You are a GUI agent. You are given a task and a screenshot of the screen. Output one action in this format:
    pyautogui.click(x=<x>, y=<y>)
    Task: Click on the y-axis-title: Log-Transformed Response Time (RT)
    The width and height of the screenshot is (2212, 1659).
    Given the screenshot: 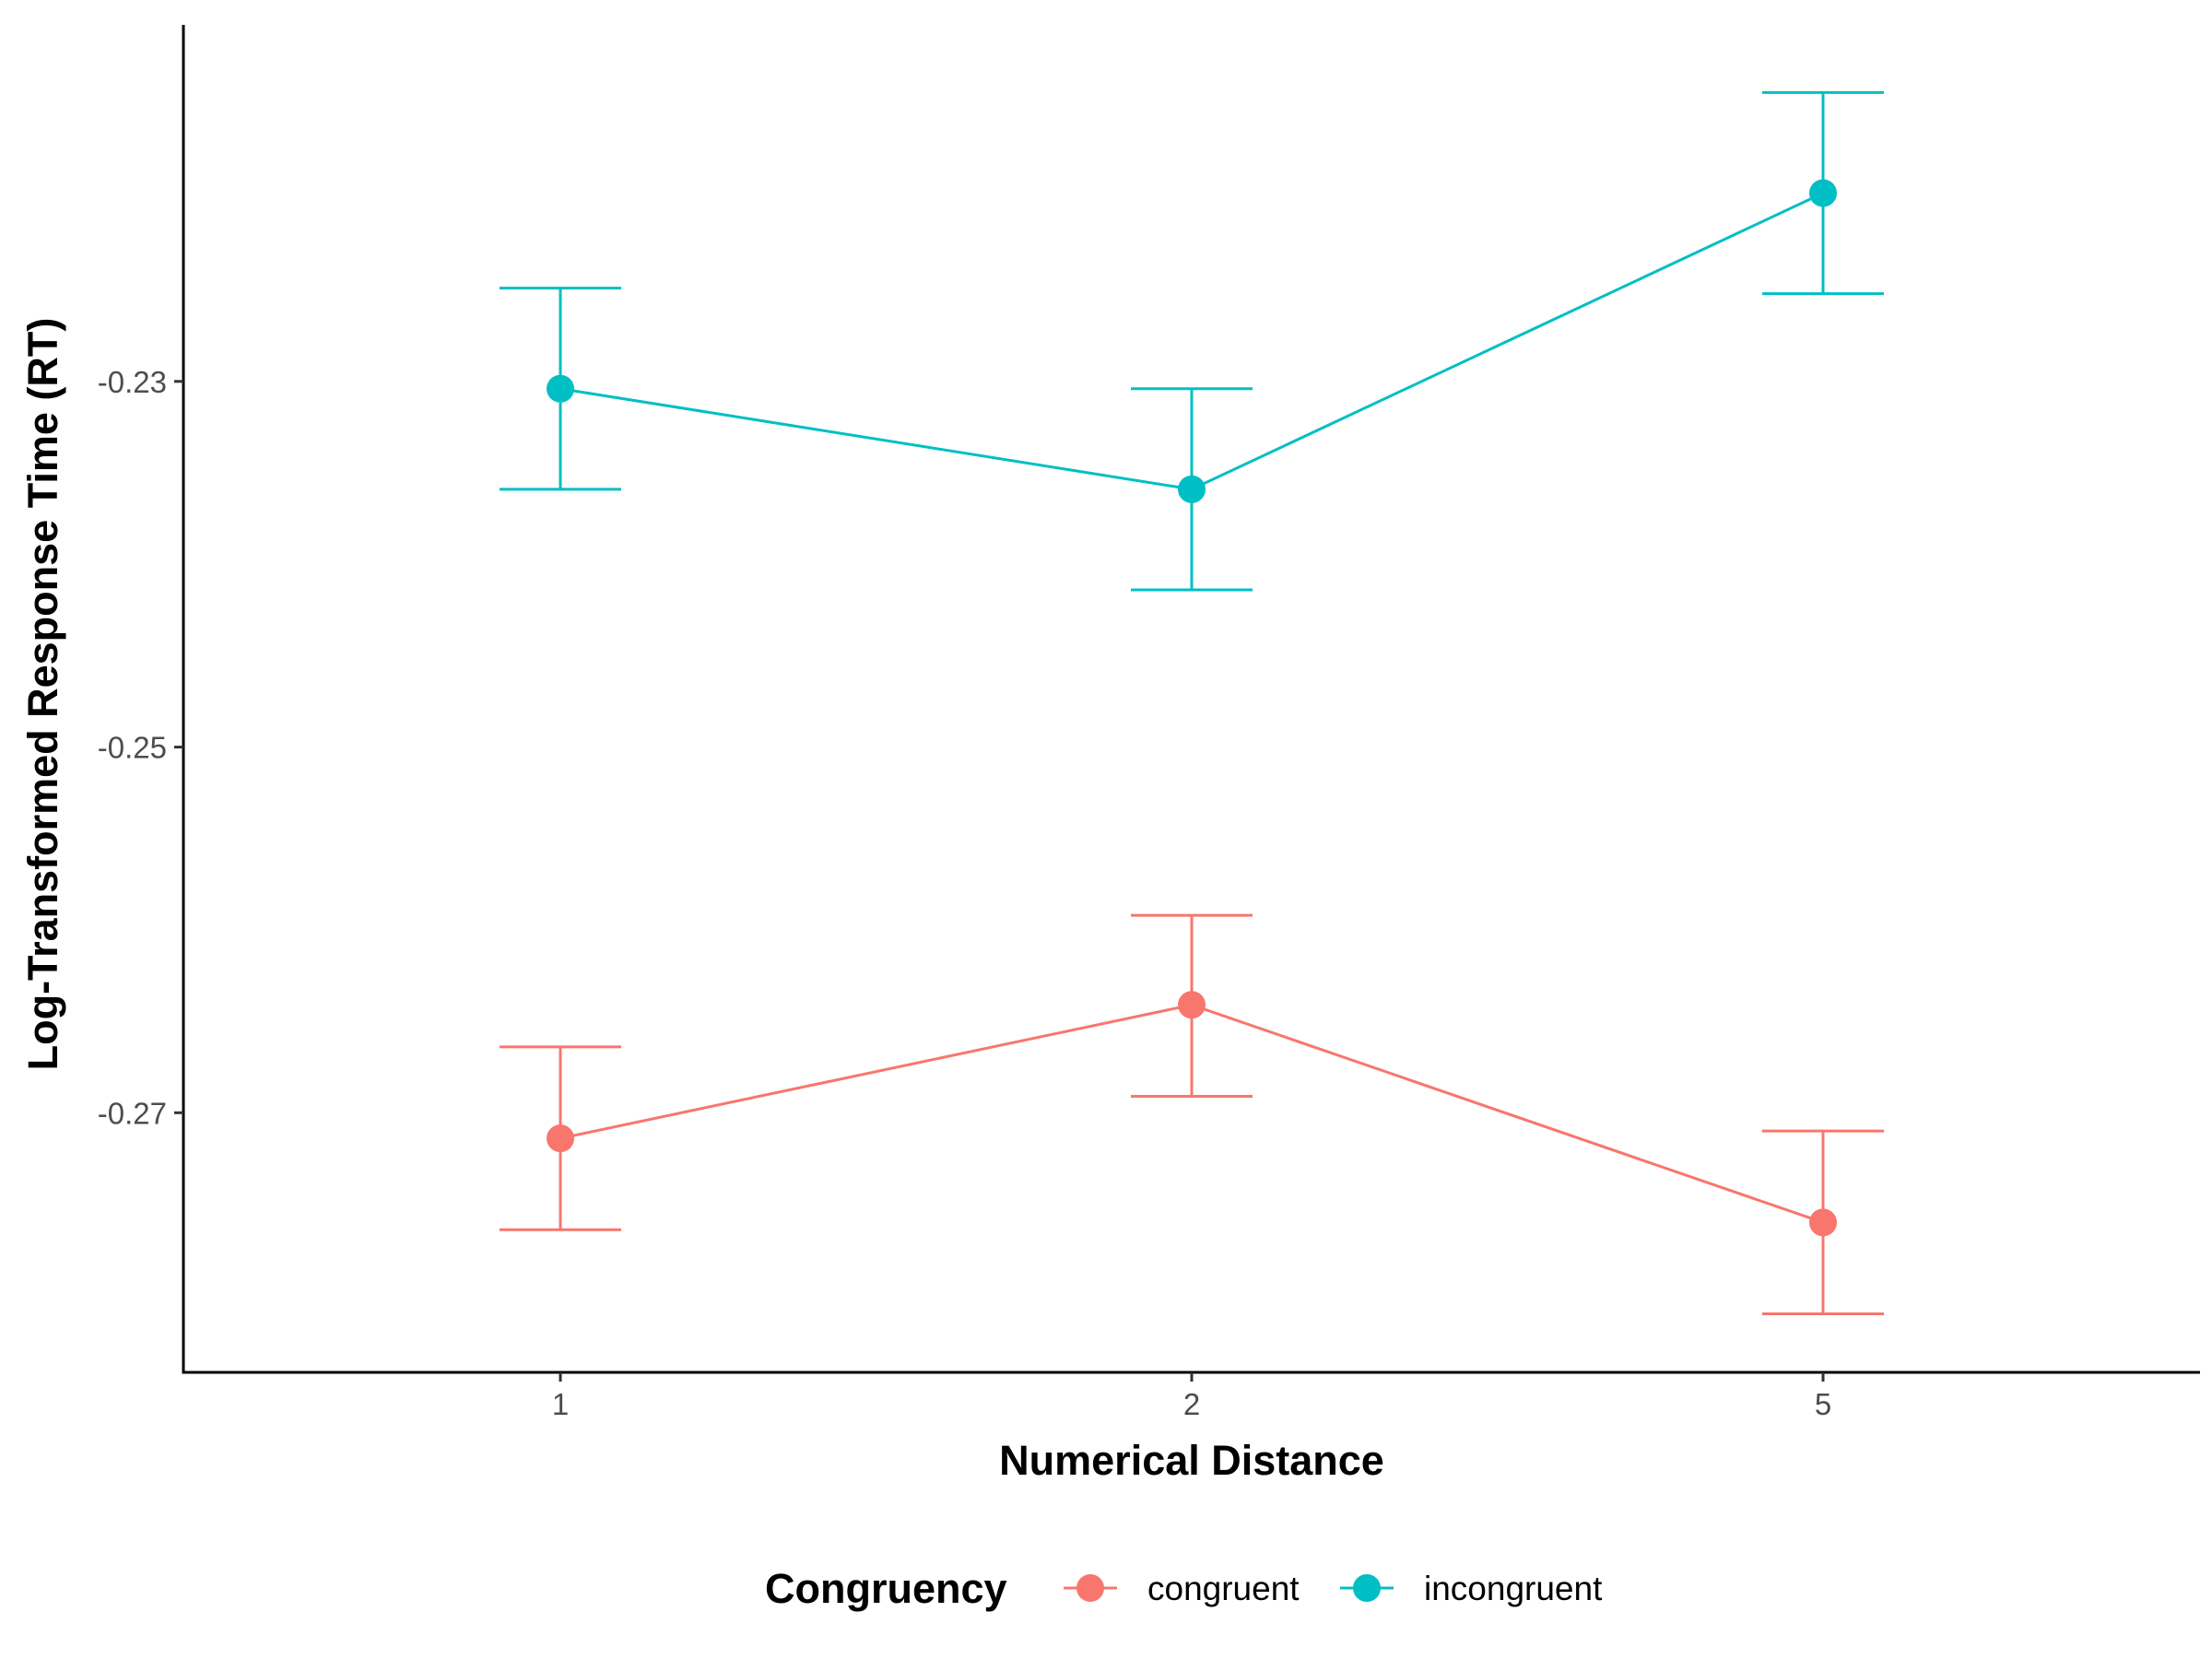 What is the action you would take?
    pyautogui.click(x=42, y=694)
    